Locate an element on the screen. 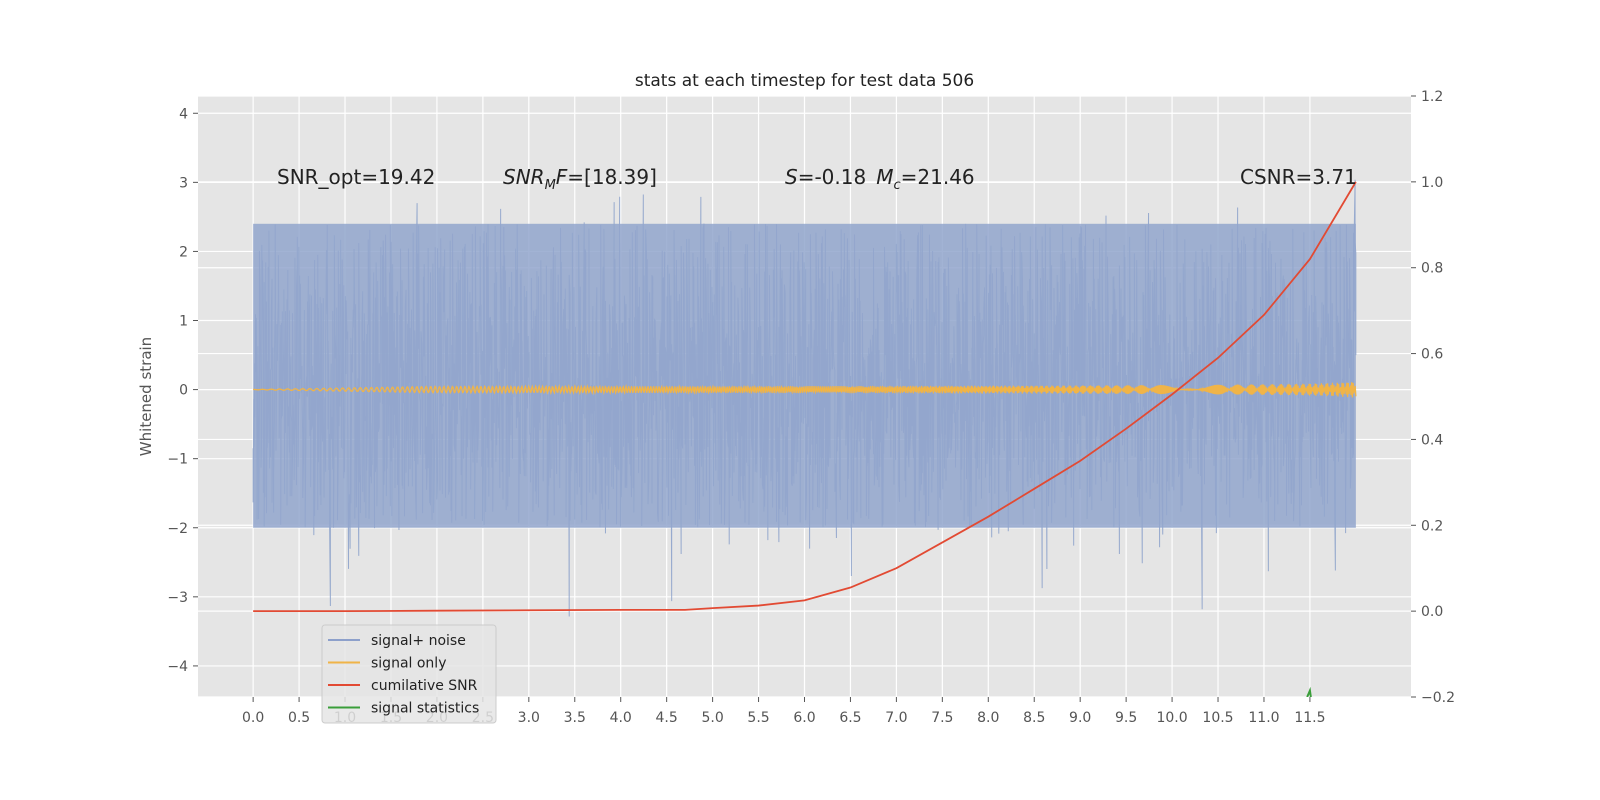 This screenshot has width=1600, height=800. annotation-s-value: =-0.18 is located at coordinates (832, 177).